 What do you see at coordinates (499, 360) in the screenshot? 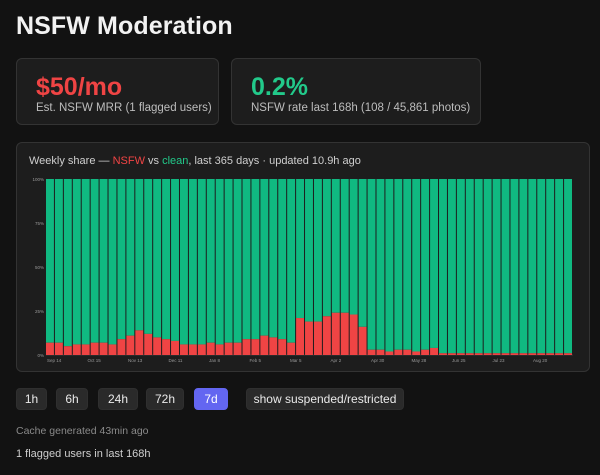
I see `x-tick-label: Jul 23` at bounding box center [499, 360].